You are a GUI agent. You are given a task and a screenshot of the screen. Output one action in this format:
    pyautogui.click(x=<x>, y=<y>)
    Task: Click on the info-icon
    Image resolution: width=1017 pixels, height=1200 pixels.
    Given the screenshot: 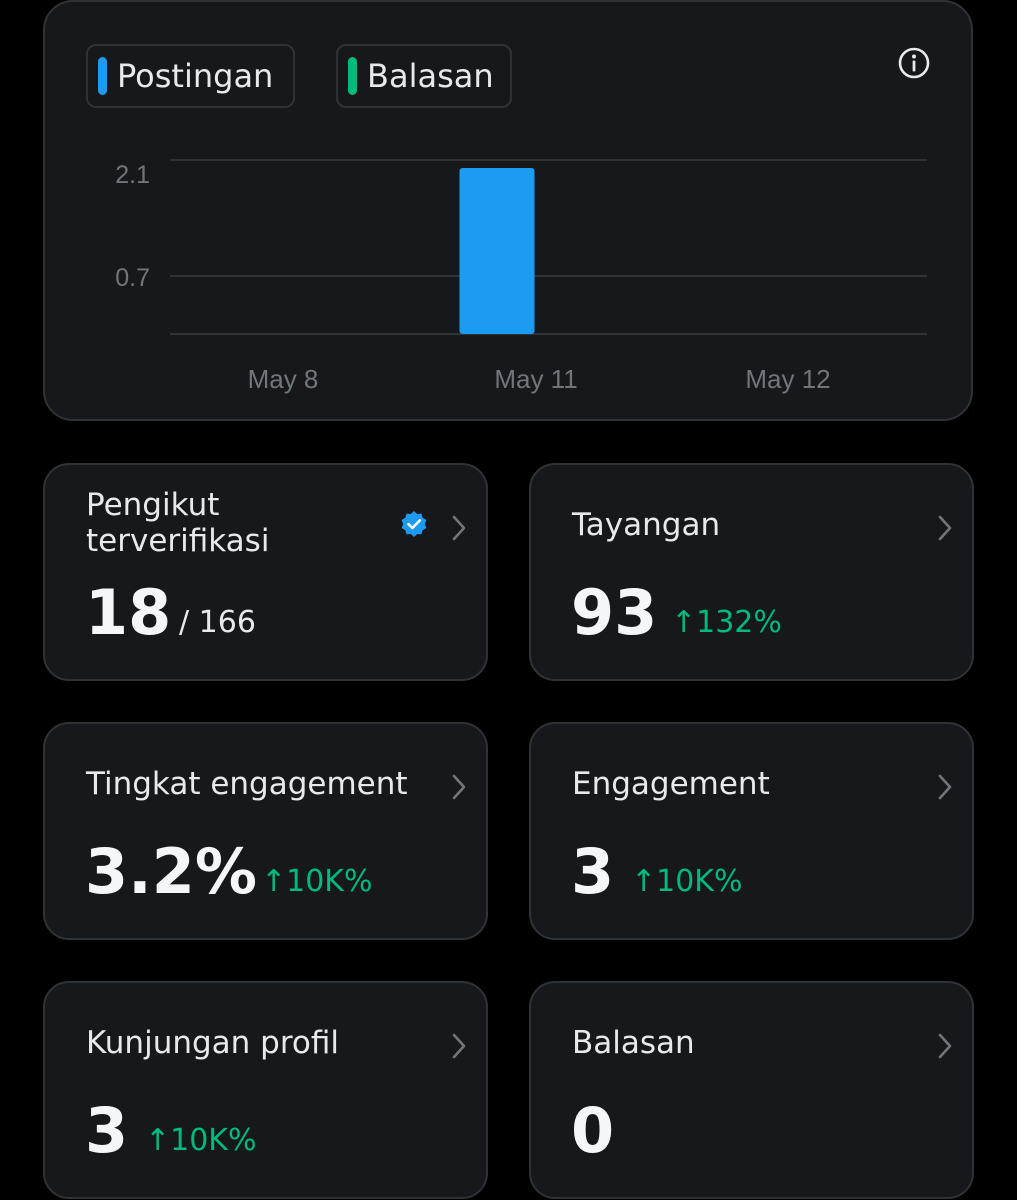 What is the action you would take?
    pyautogui.click(x=914, y=63)
    